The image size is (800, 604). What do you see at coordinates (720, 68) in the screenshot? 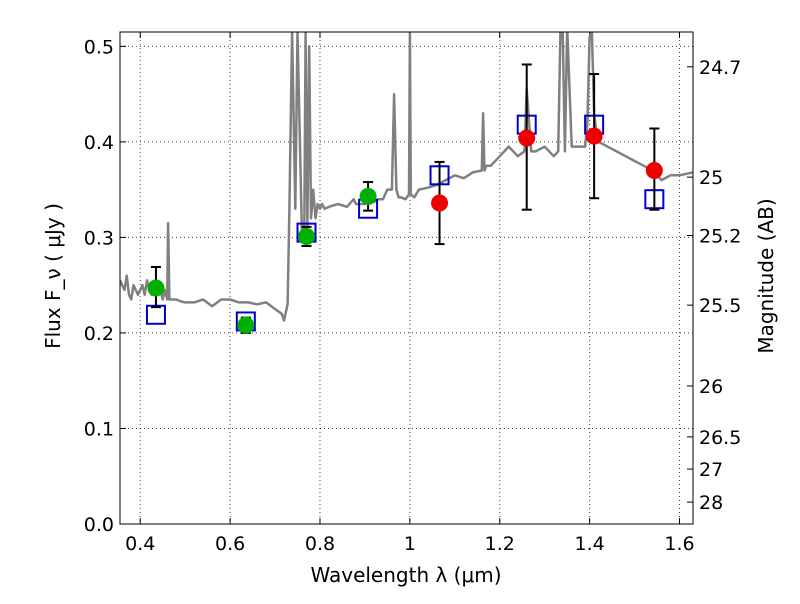
I see `right-tick-label: 24.7` at bounding box center [720, 68].